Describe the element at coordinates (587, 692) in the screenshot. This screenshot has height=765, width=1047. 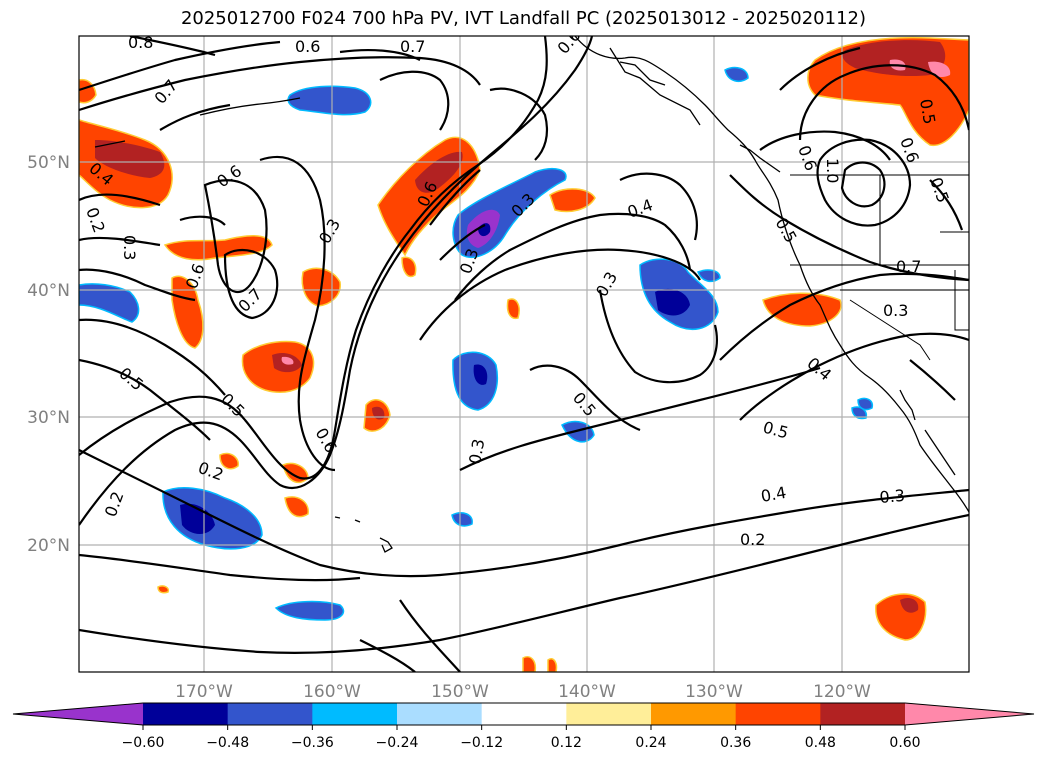
I see `lon-label: 140°W` at that location.